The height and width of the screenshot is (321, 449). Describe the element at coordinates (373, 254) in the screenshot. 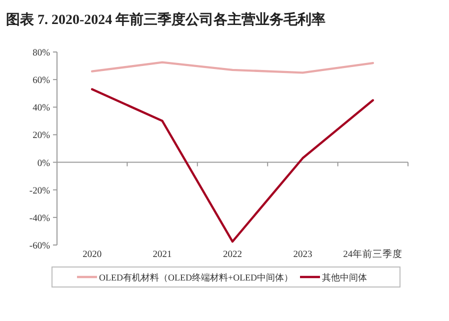

I see `x-tick-label: 24年前三季度` at that location.